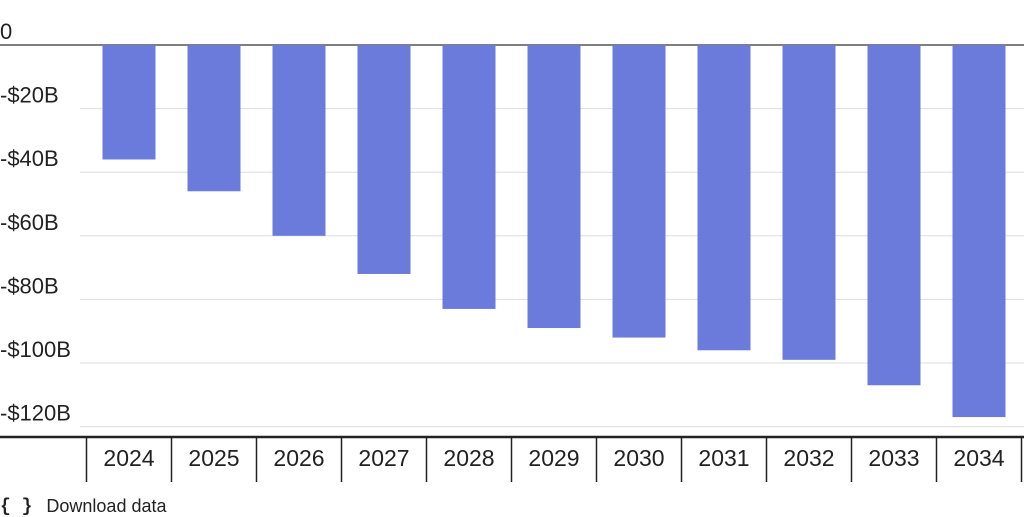 The width and height of the screenshot is (1024, 517). Describe the element at coordinates (638, 458) in the screenshot. I see `x-tick-label: 2030` at that location.